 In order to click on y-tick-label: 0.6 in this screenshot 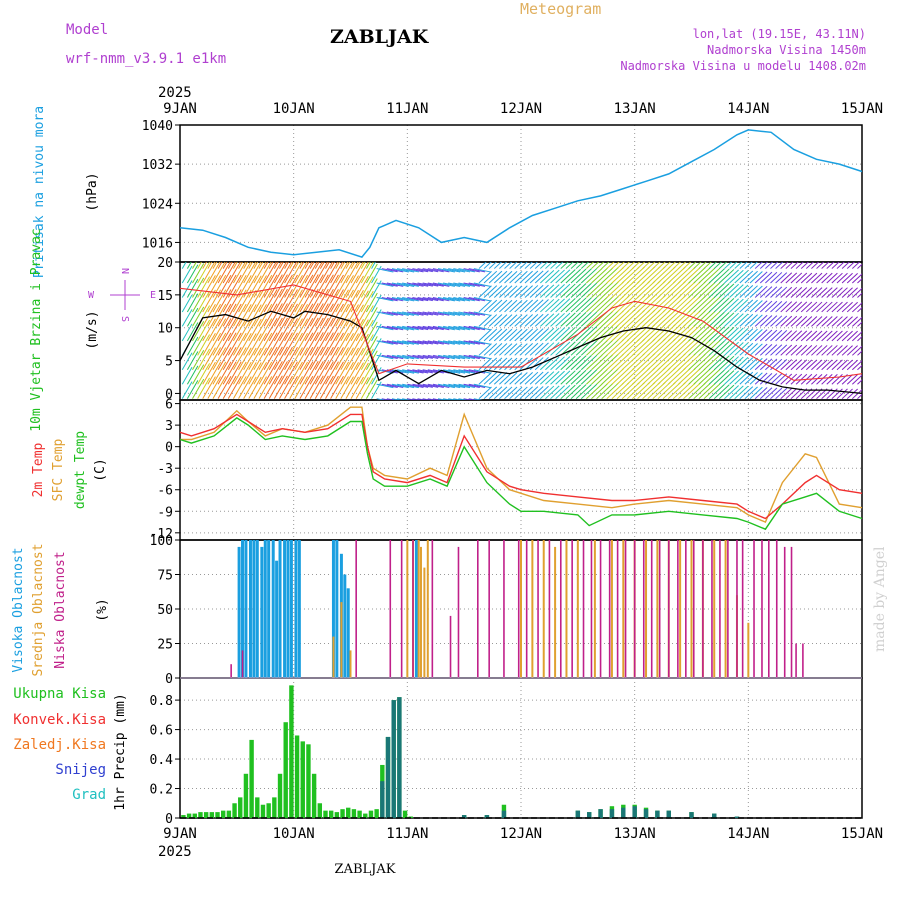, I will do `click(161, 731)`.